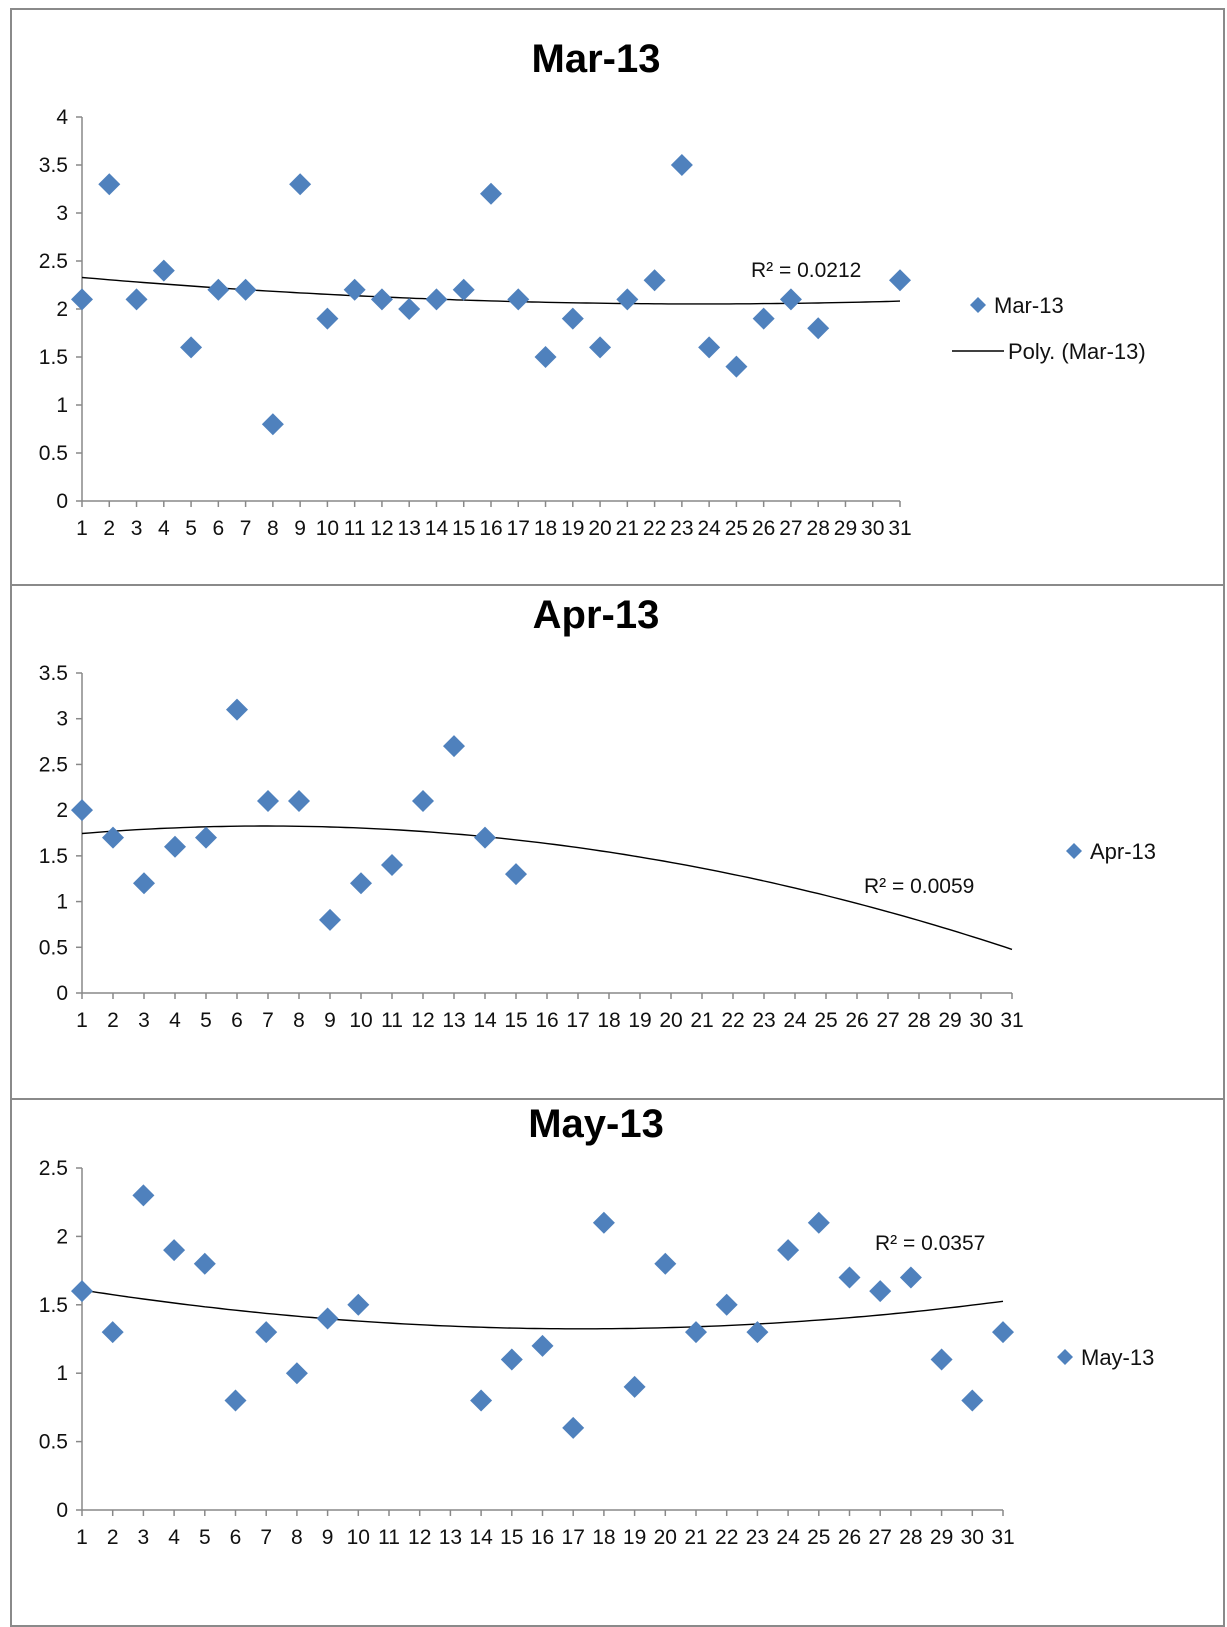 The width and height of the screenshot is (1227, 1627). What do you see at coordinates (596, 59) in the screenshot?
I see `chart-title: Mar-13` at bounding box center [596, 59].